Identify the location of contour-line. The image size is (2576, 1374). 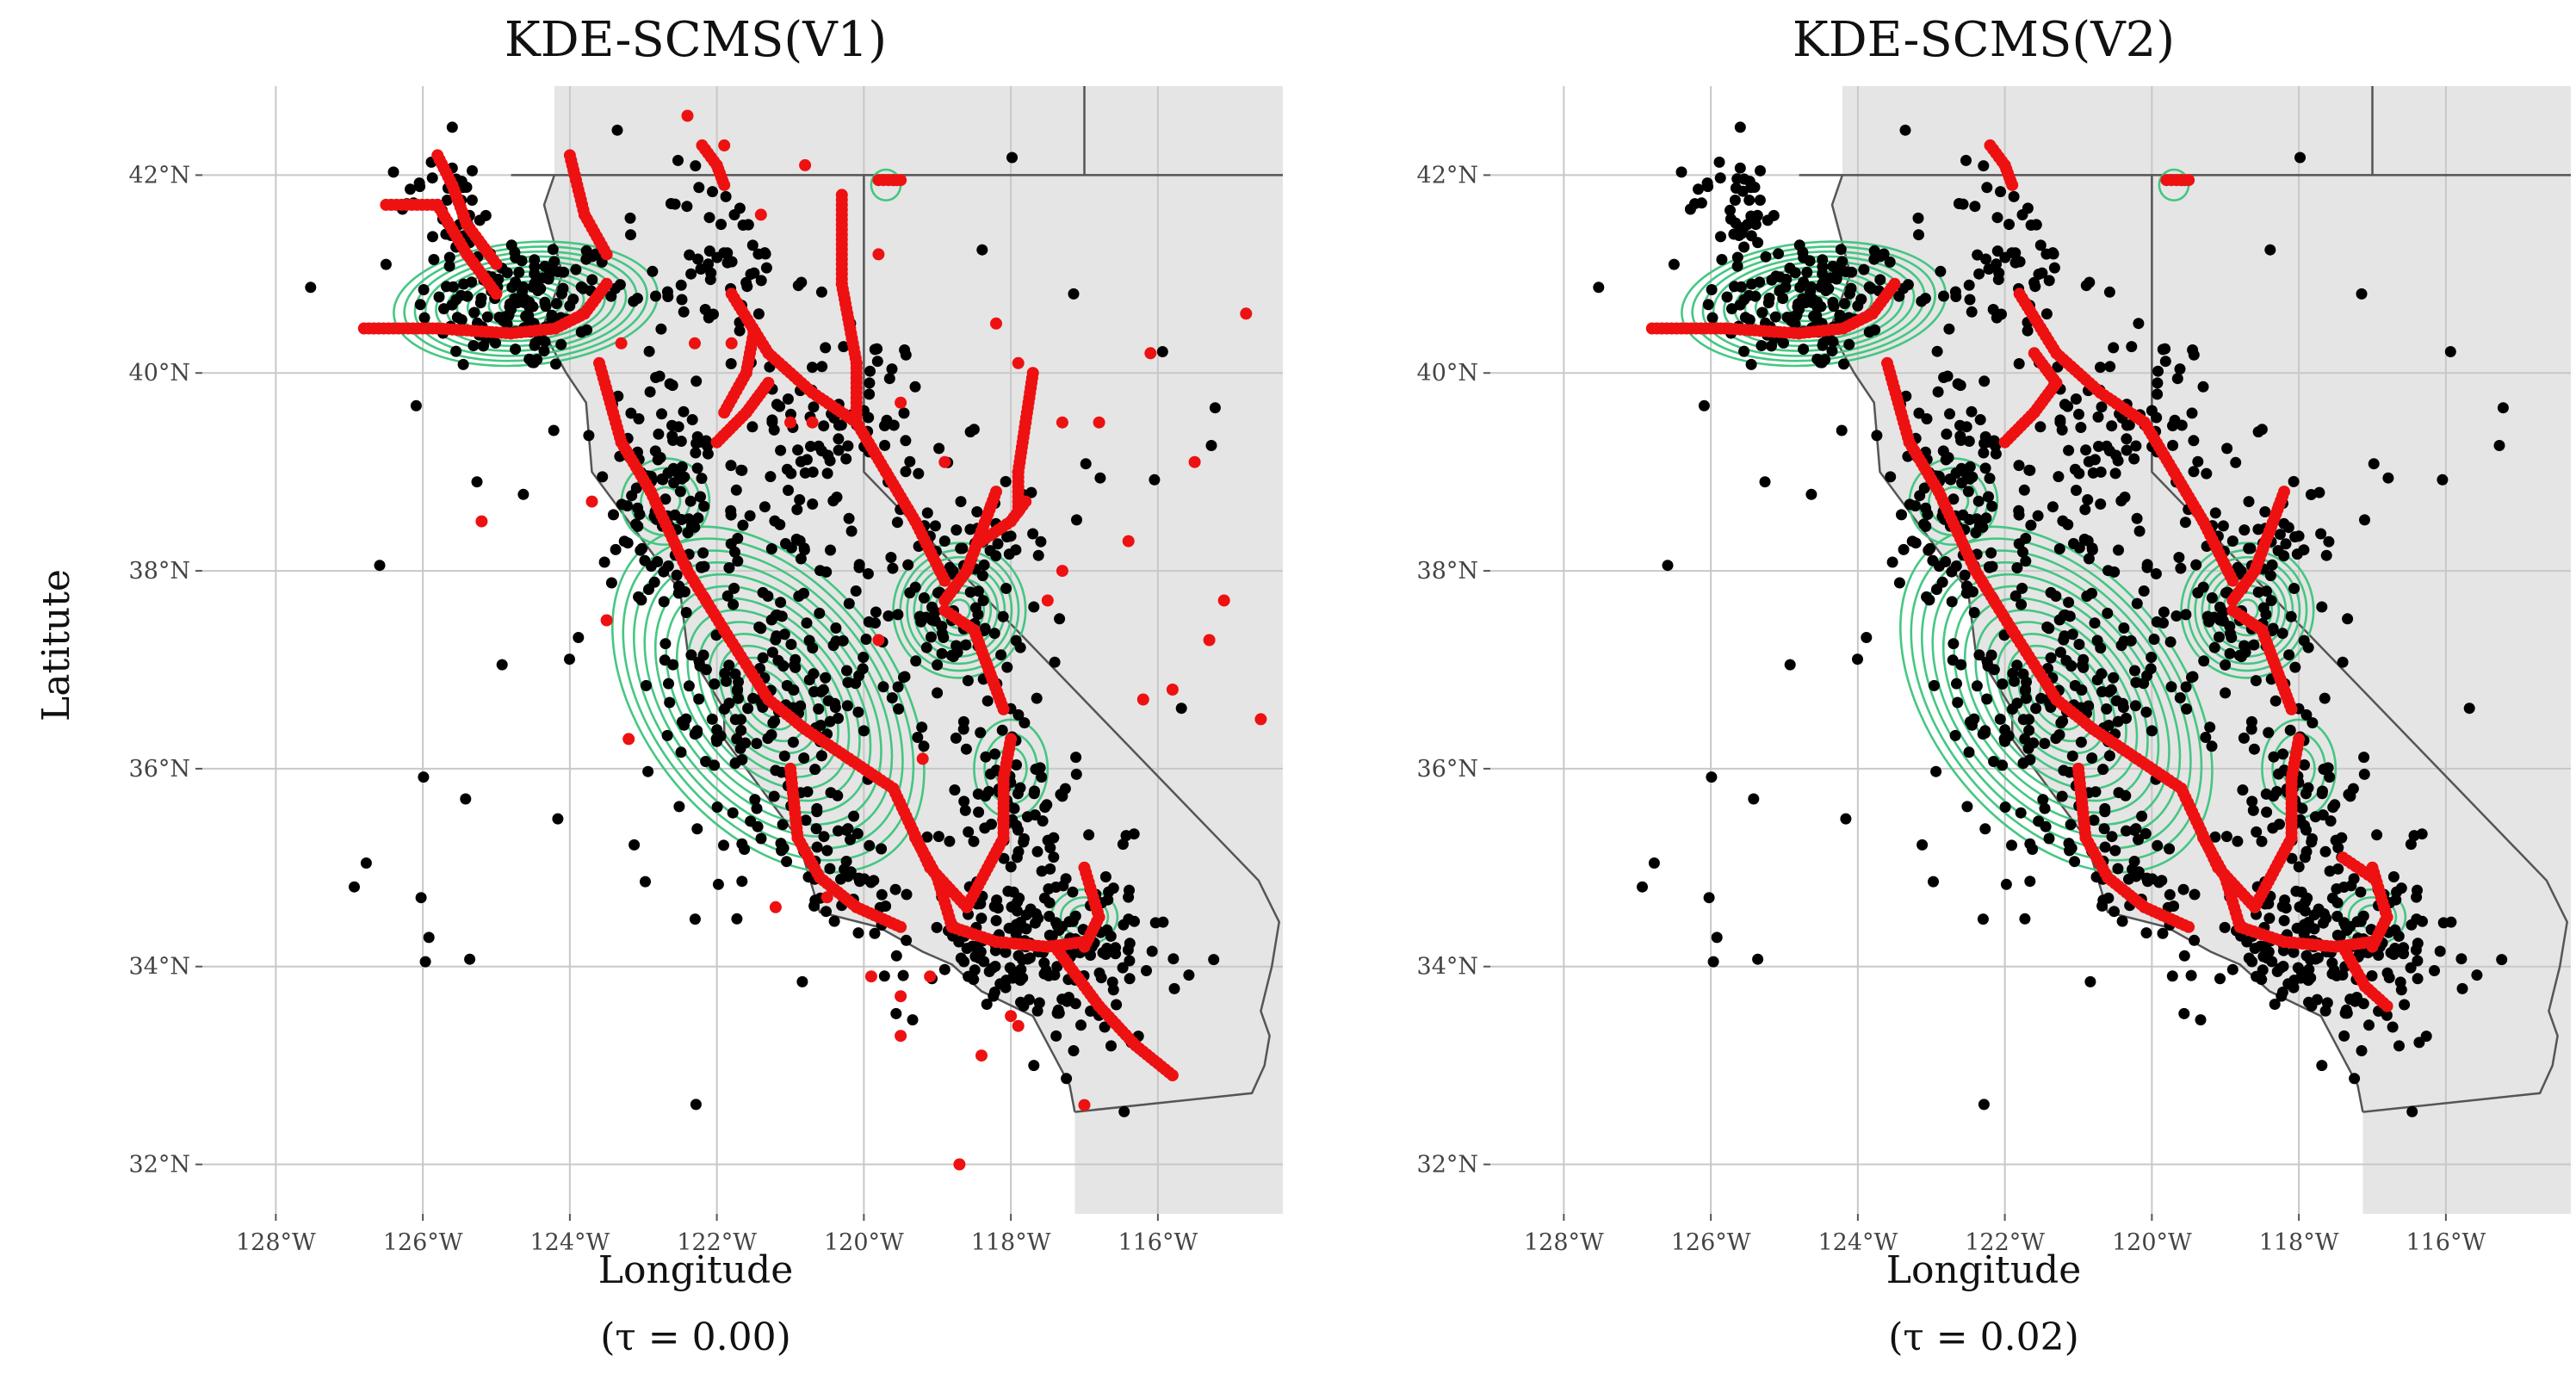
(2056, 699).